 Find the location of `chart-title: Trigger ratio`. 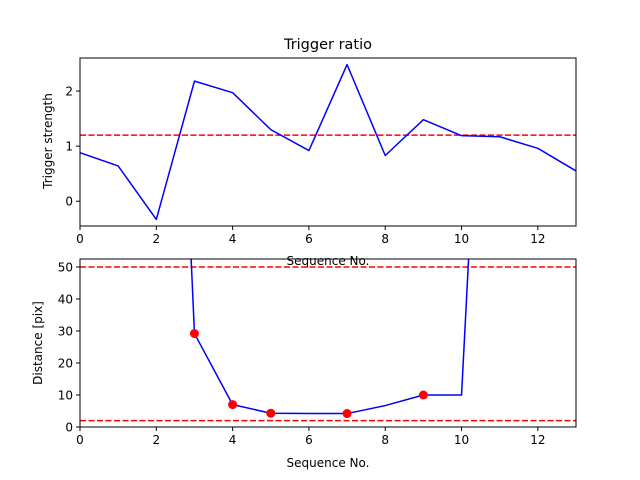

chart-title: Trigger ratio is located at coordinates (327, 45).